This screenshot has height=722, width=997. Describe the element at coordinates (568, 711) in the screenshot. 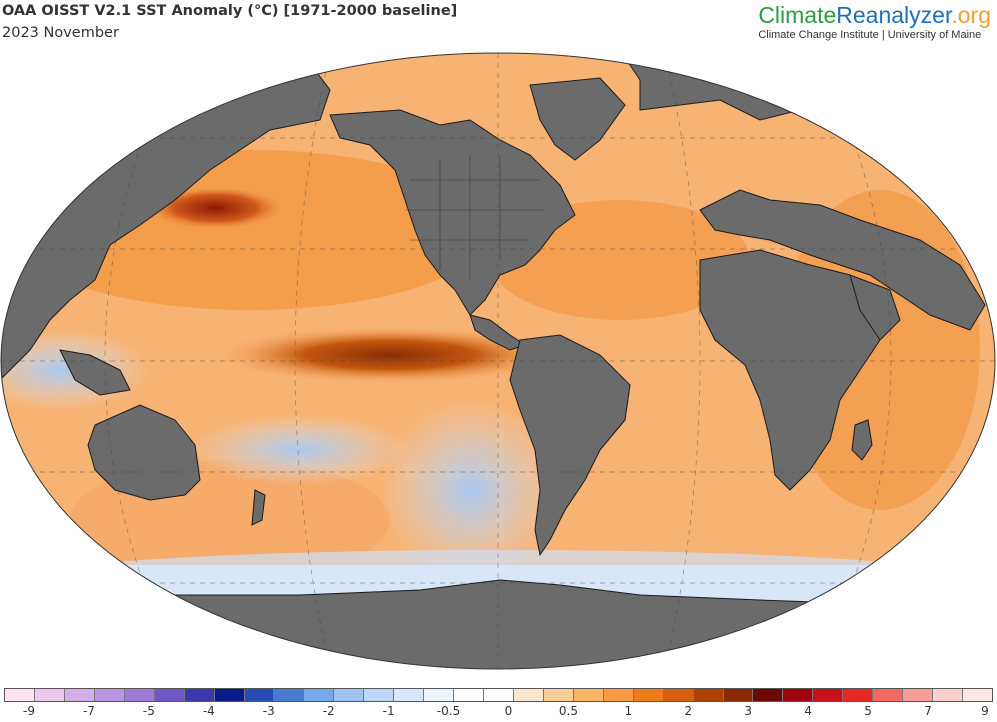

I see `colorbar-tick-label: 0.5` at that location.